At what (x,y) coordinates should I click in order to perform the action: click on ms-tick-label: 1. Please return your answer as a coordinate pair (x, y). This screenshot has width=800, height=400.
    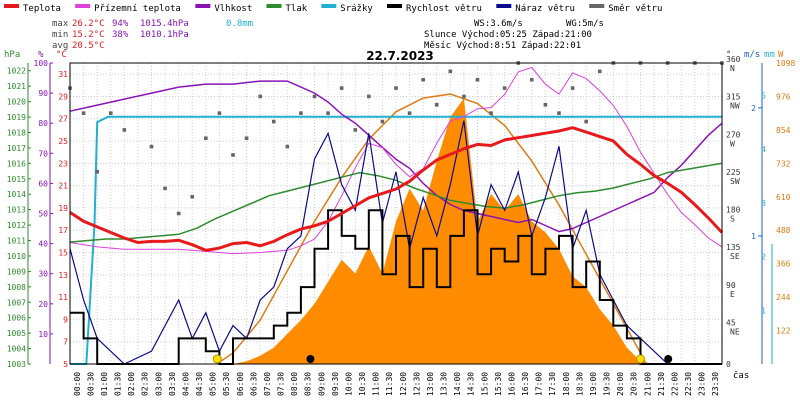
    Looking at the image, I should click on (753, 236).